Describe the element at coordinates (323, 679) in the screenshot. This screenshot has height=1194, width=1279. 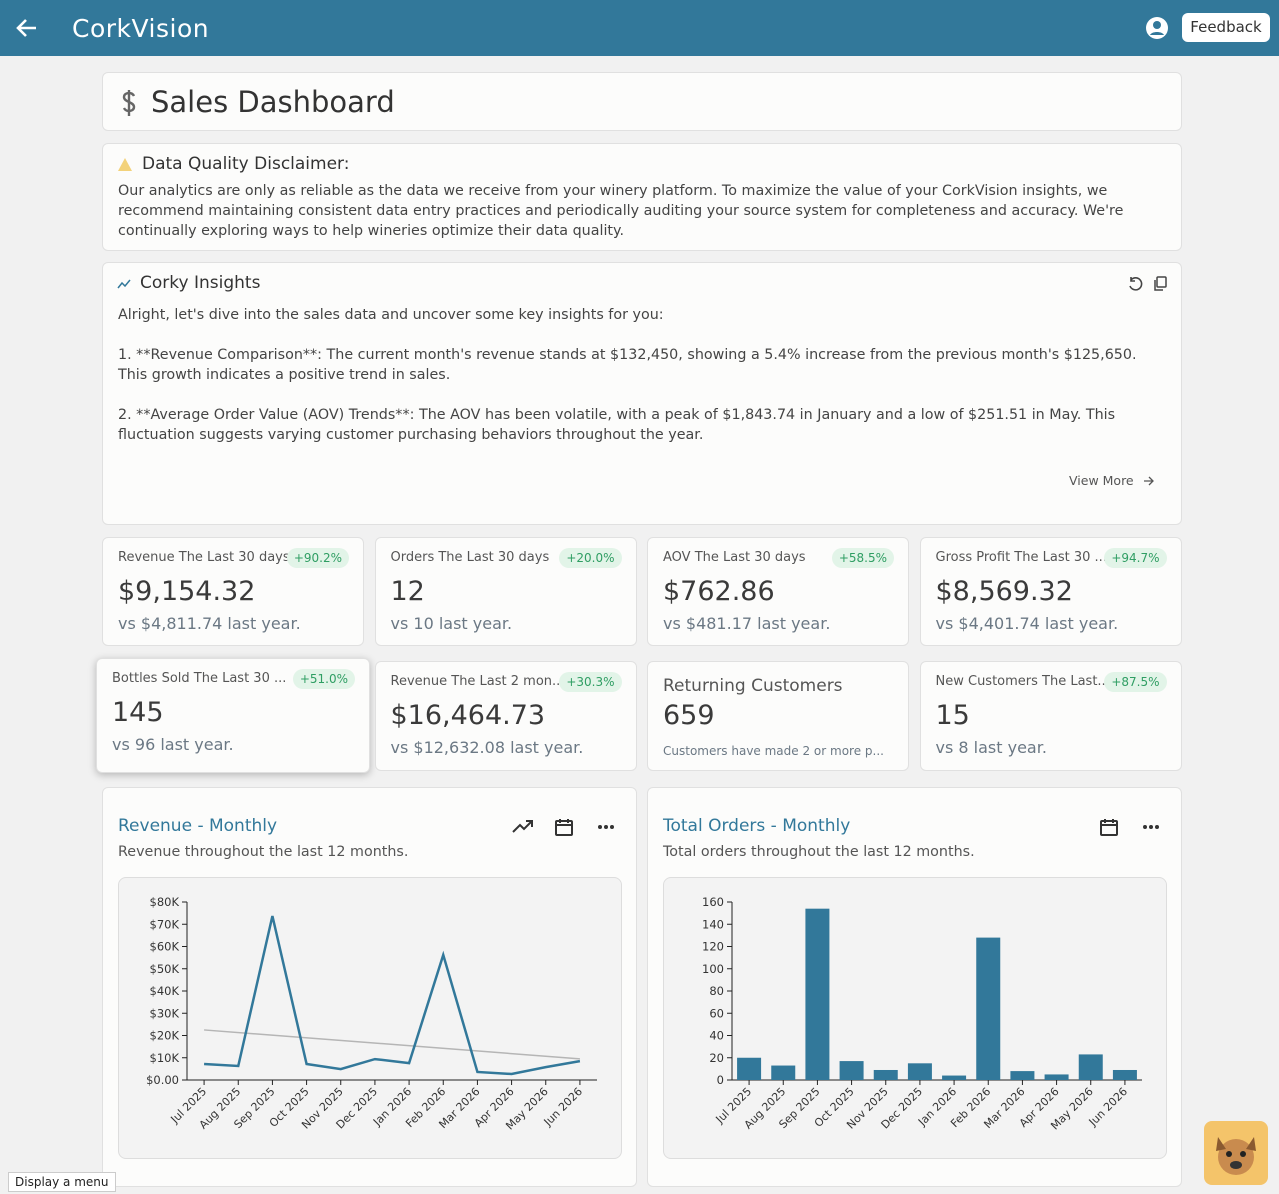
I see `kpi-change-badge: +51.0%` at that location.